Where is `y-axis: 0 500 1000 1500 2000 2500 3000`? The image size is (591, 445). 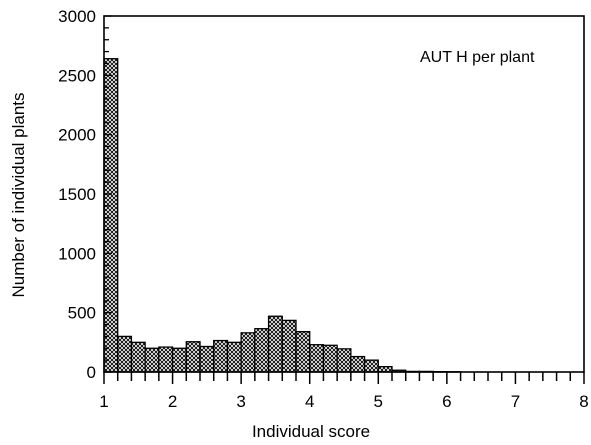
y-axis: 0 500 1000 1500 2000 2500 3000 is located at coordinates (85, 194).